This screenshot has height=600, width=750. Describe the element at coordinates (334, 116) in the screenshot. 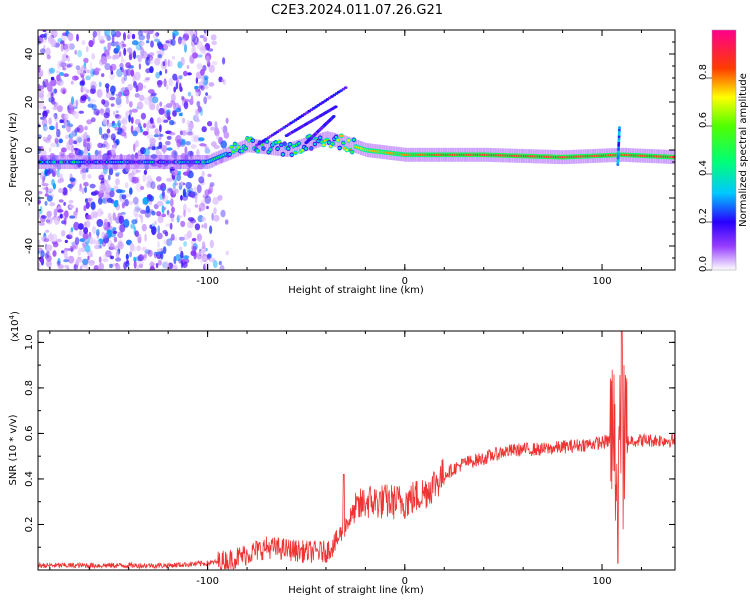

I see `streak-cell` at that location.